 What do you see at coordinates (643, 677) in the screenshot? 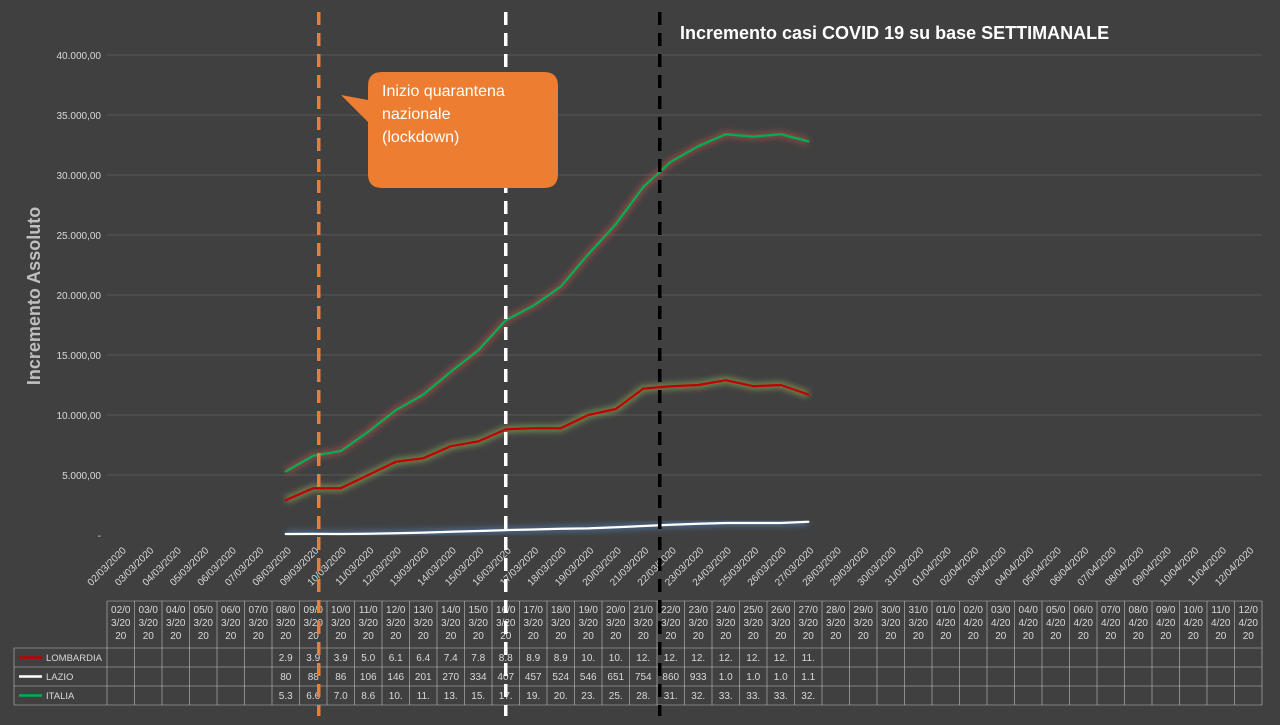
I see `table-cell: 754` at bounding box center [643, 677].